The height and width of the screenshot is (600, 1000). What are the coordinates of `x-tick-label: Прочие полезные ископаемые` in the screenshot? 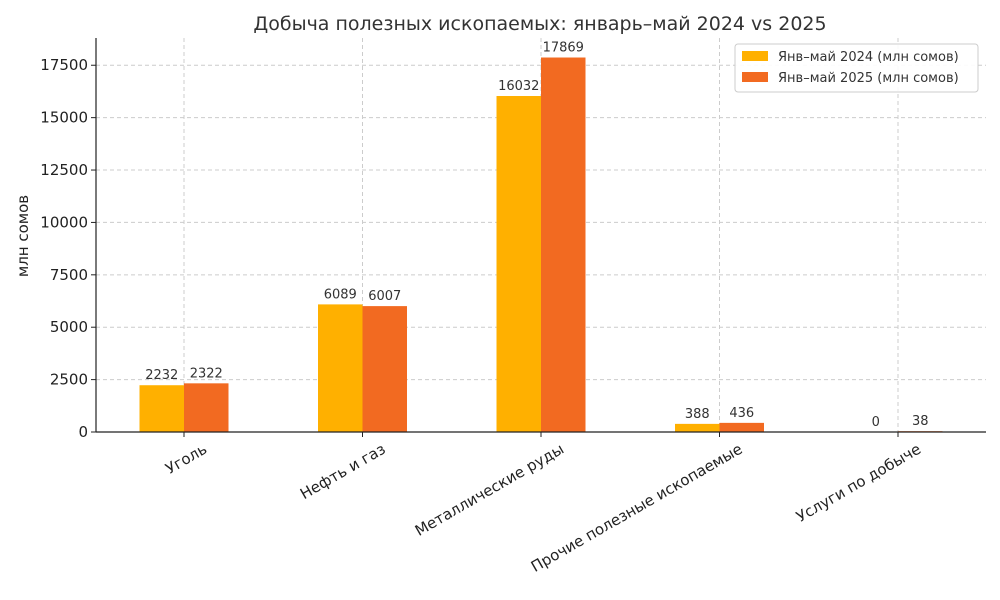 It's located at (637, 508).